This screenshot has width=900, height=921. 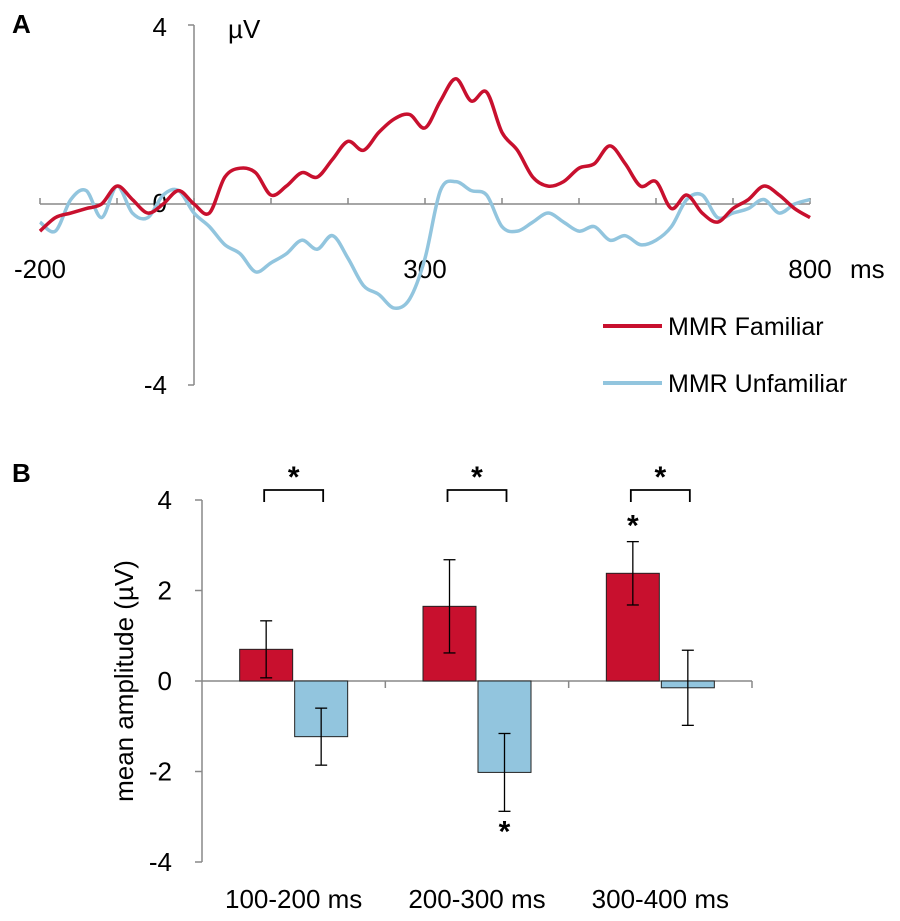 I want to click on panel-a-label: A, so click(x=21, y=24).